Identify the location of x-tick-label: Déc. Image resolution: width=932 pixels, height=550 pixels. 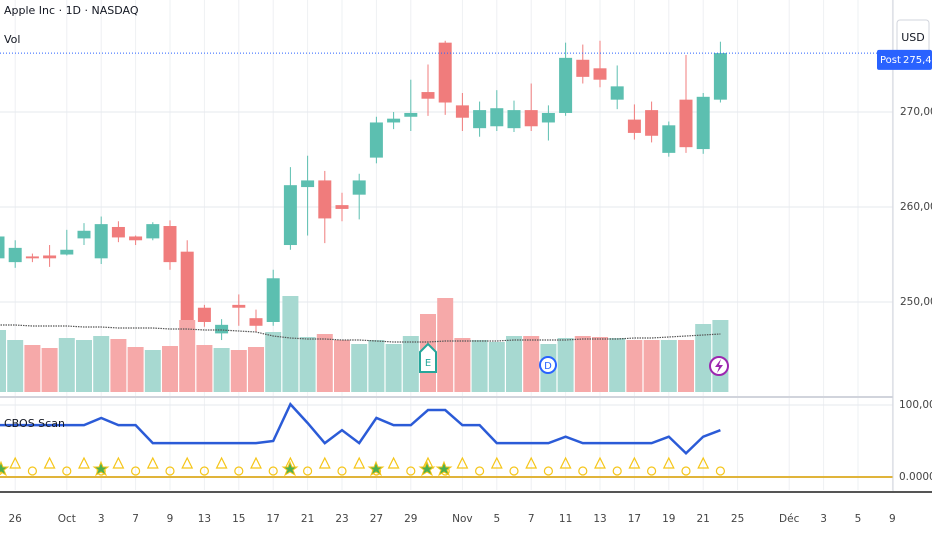
(789, 519).